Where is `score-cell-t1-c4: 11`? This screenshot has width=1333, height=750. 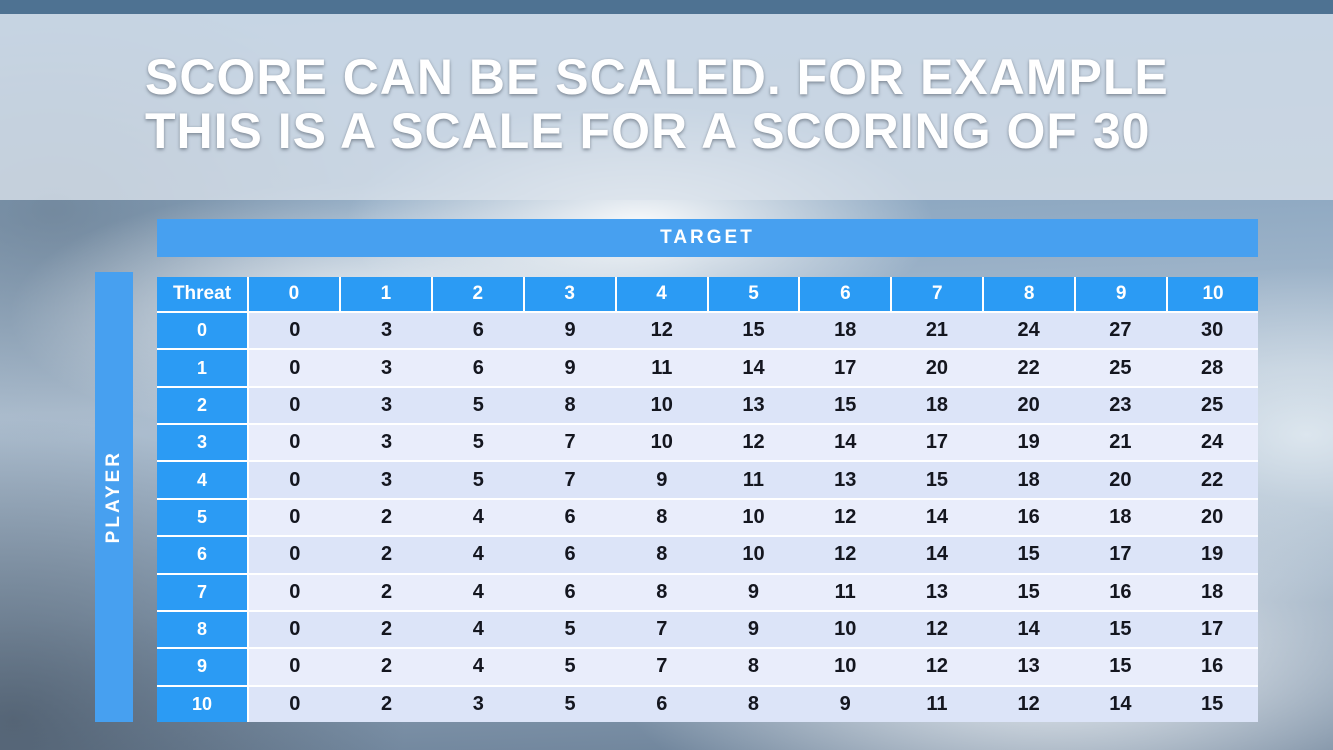 score-cell-t1-c4: 11 is located at coordinates (662, 367).